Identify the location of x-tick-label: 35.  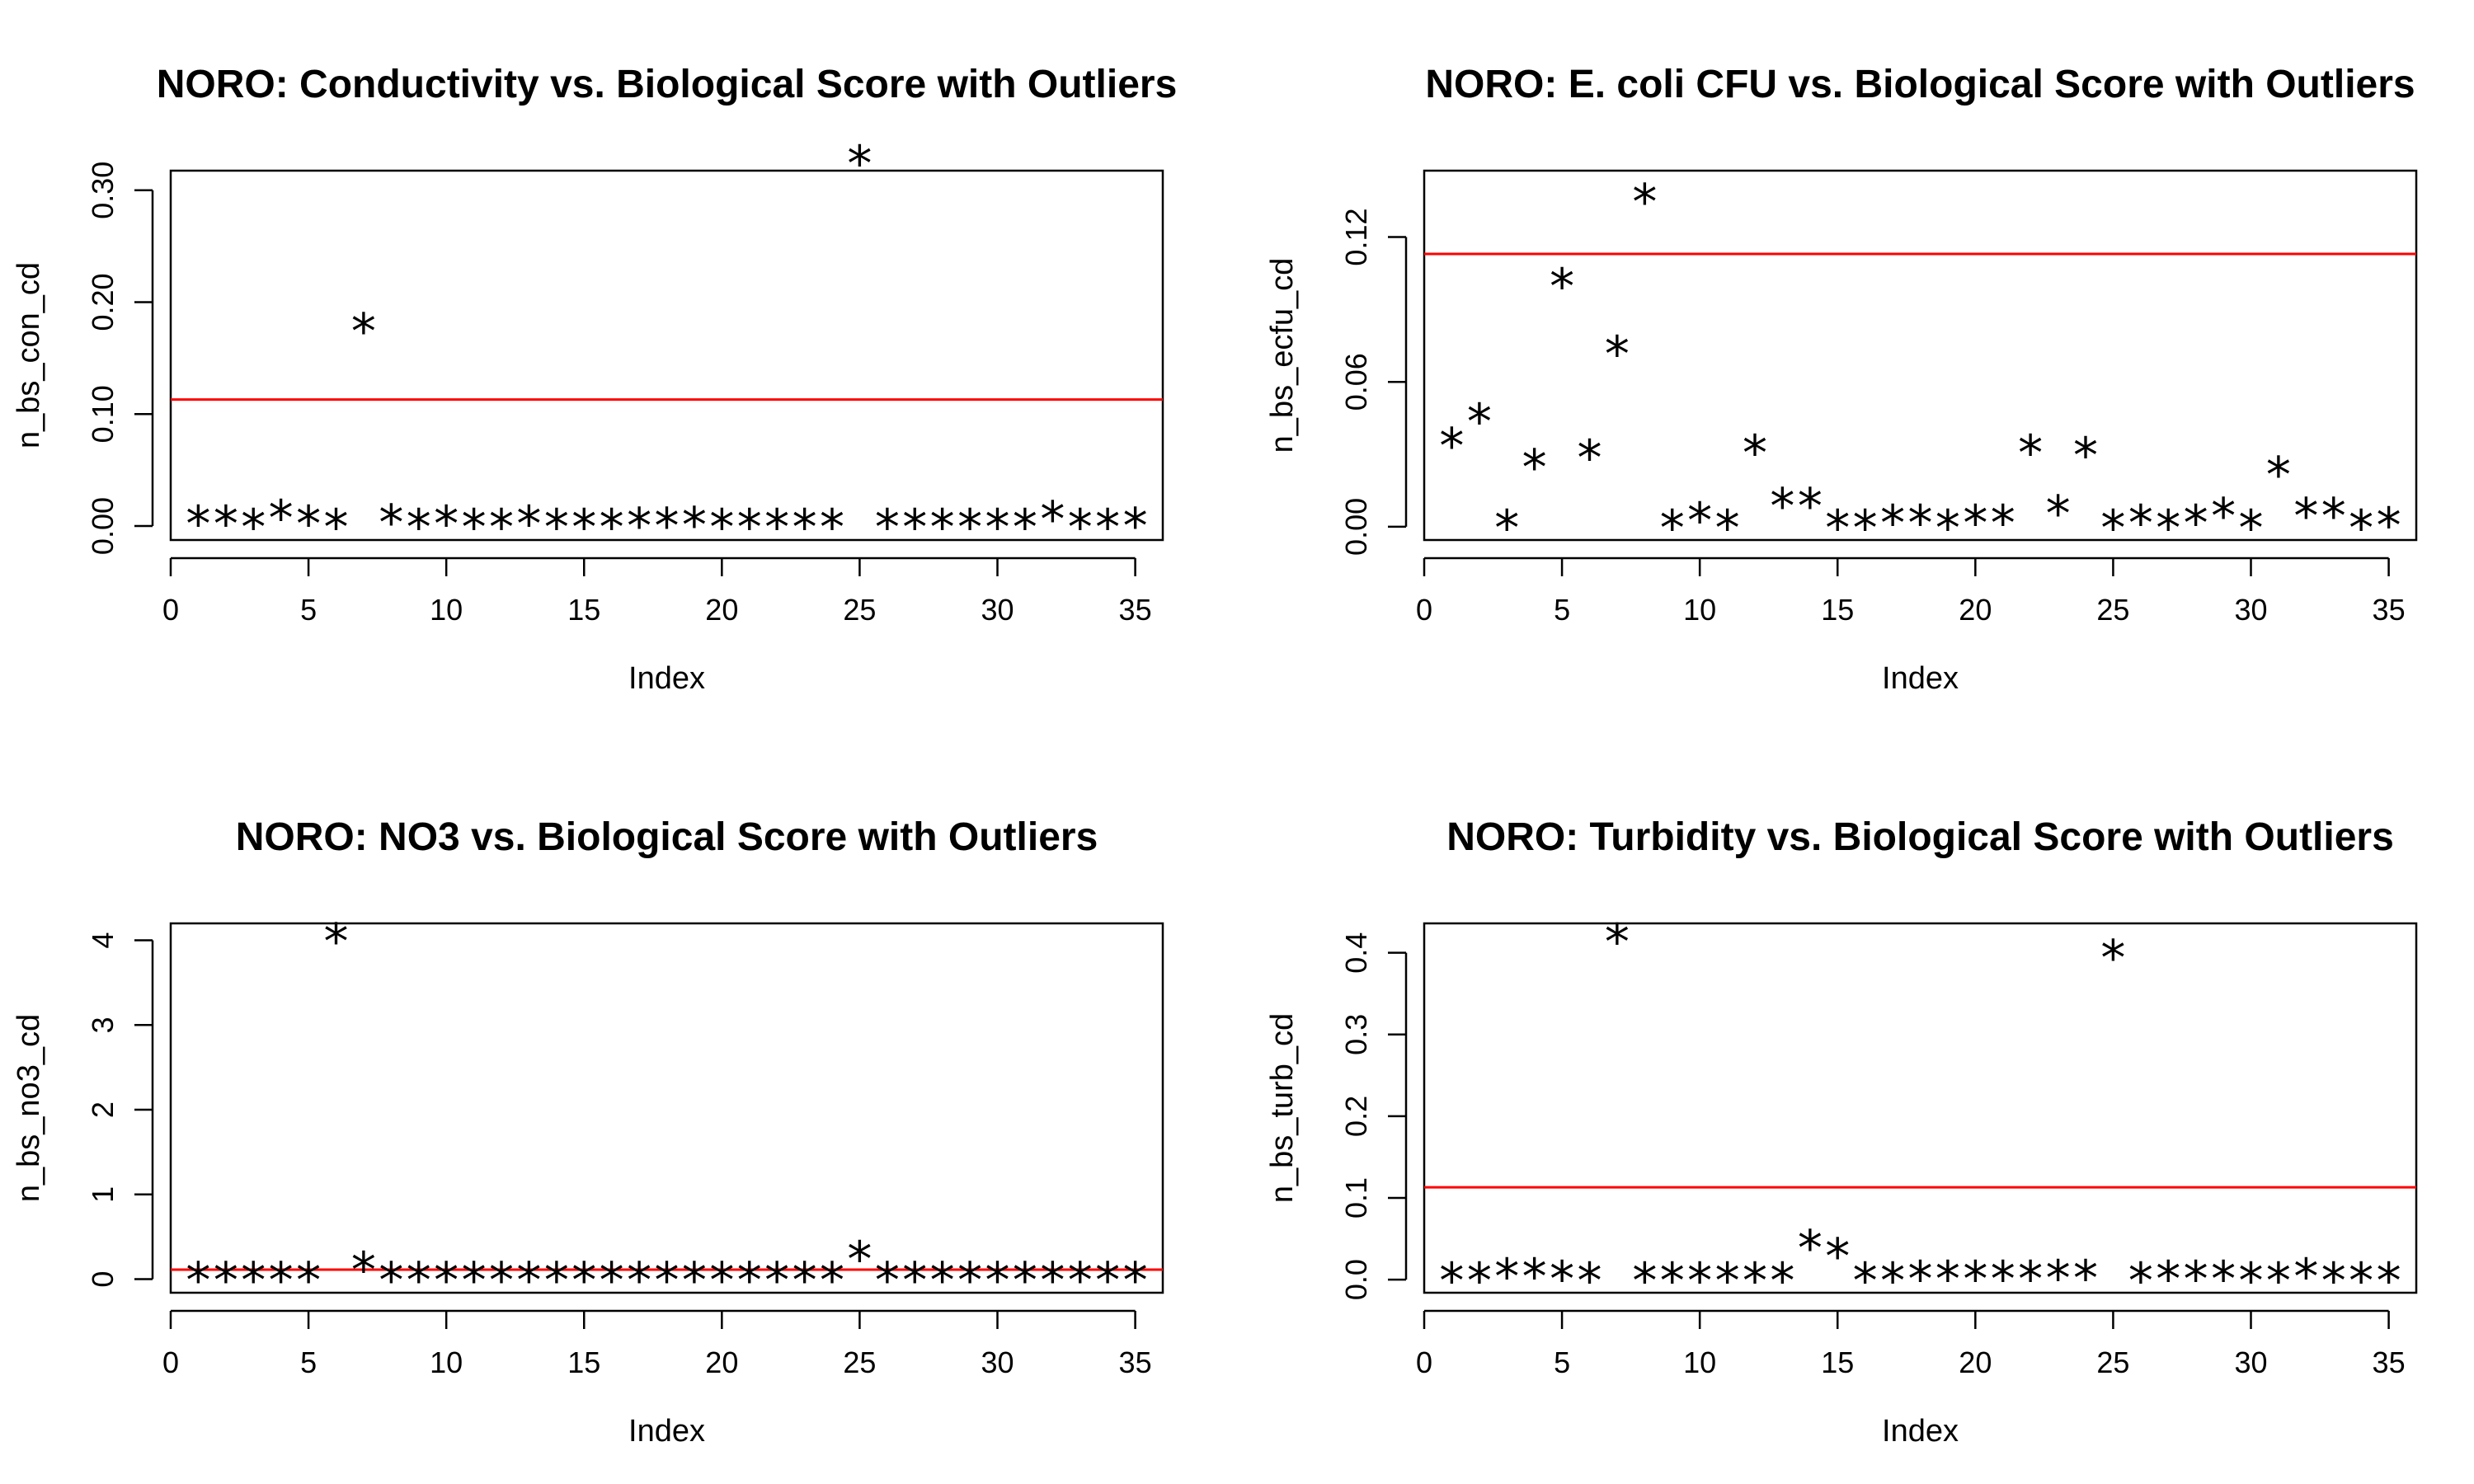
(1135, 610).